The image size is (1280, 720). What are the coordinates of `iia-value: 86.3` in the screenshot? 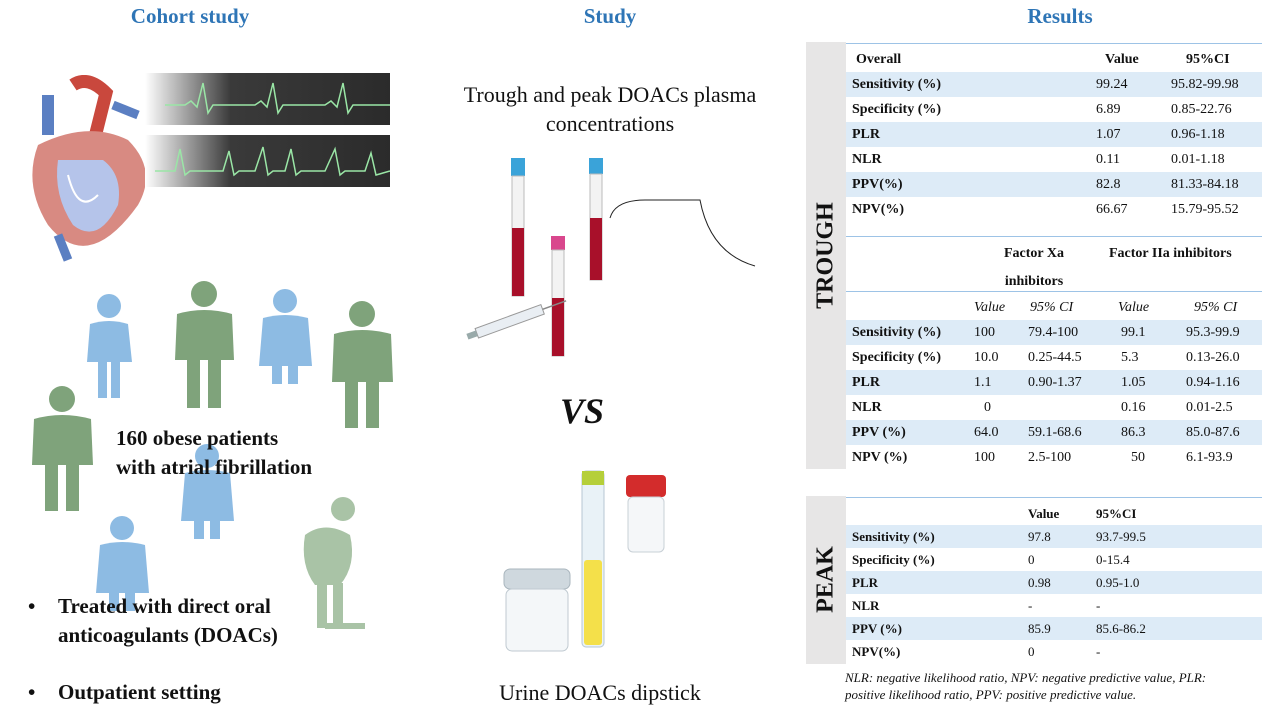 It's located at (1133, 432).